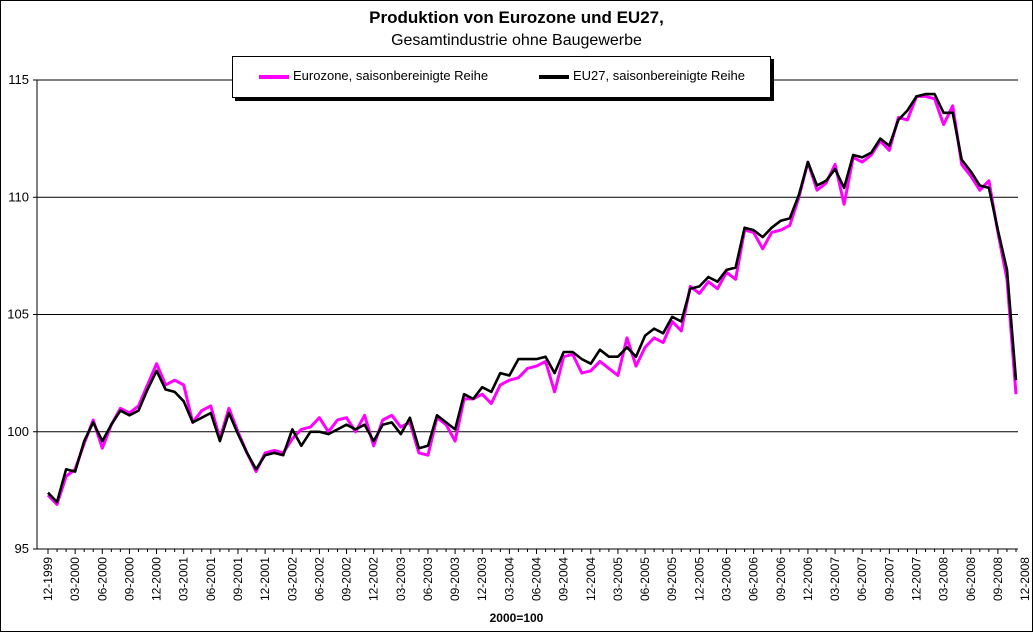 The image size is (1033, 632). What do you see at coordinates (808, 579) in the screenshot?
I see `x-tick-label: 12-2006` at bounding box center [808, 579].